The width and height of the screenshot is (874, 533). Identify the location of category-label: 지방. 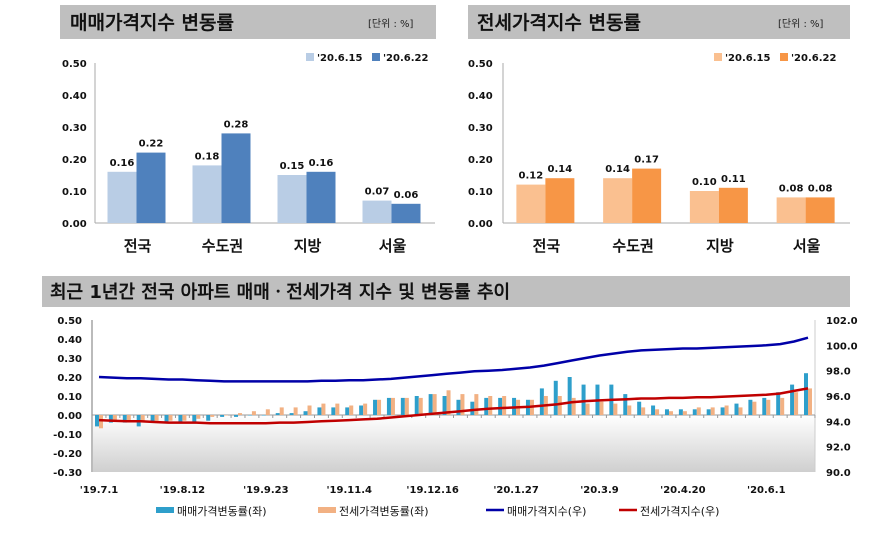
(720, 246).